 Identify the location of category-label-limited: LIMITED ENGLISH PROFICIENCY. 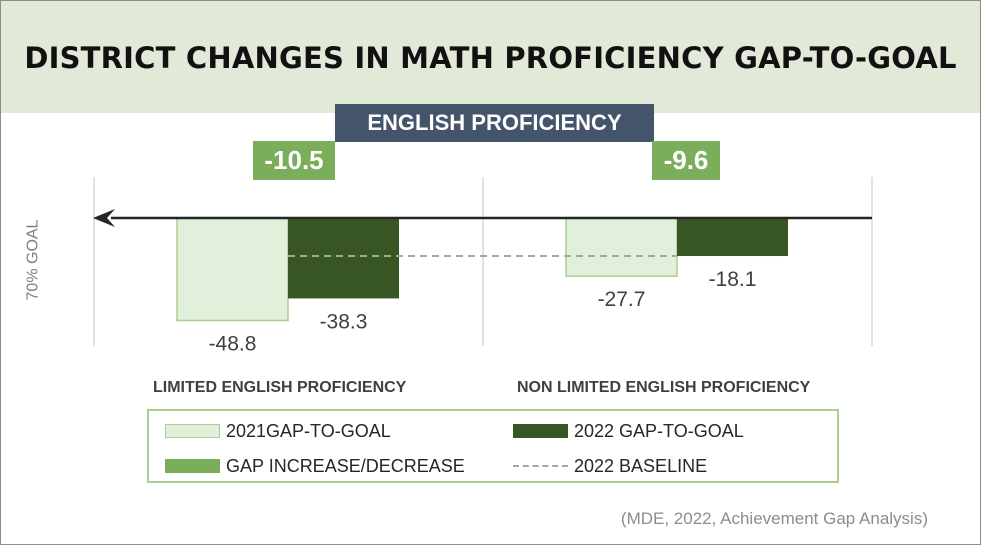
(280, 387).